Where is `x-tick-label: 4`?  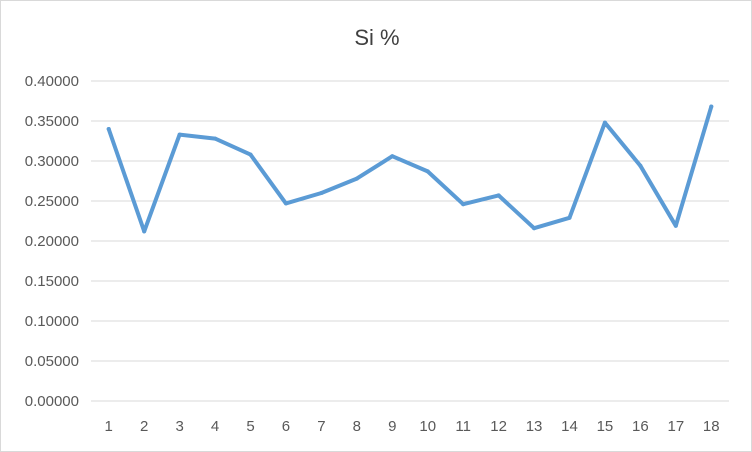 x-tick-label: 4 is located at coordinates (215, 426).